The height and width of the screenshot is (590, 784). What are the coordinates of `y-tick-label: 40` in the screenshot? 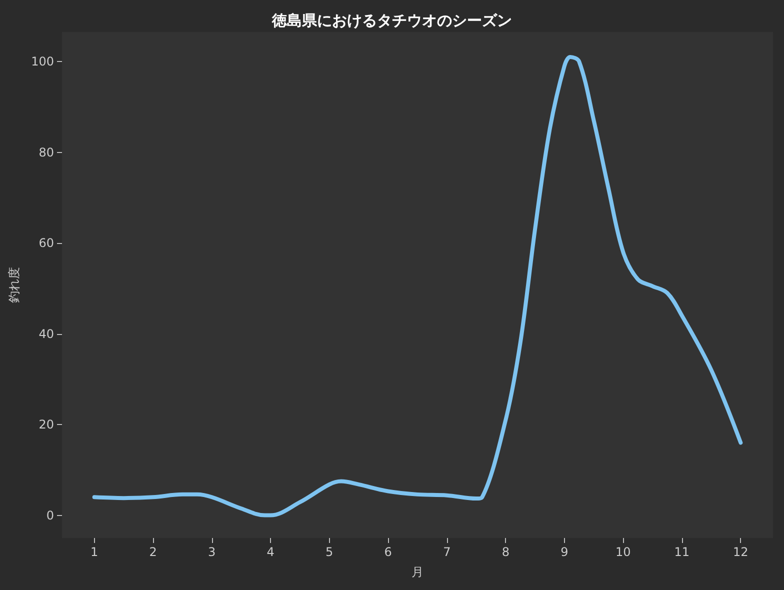 It's located at (46, 333).